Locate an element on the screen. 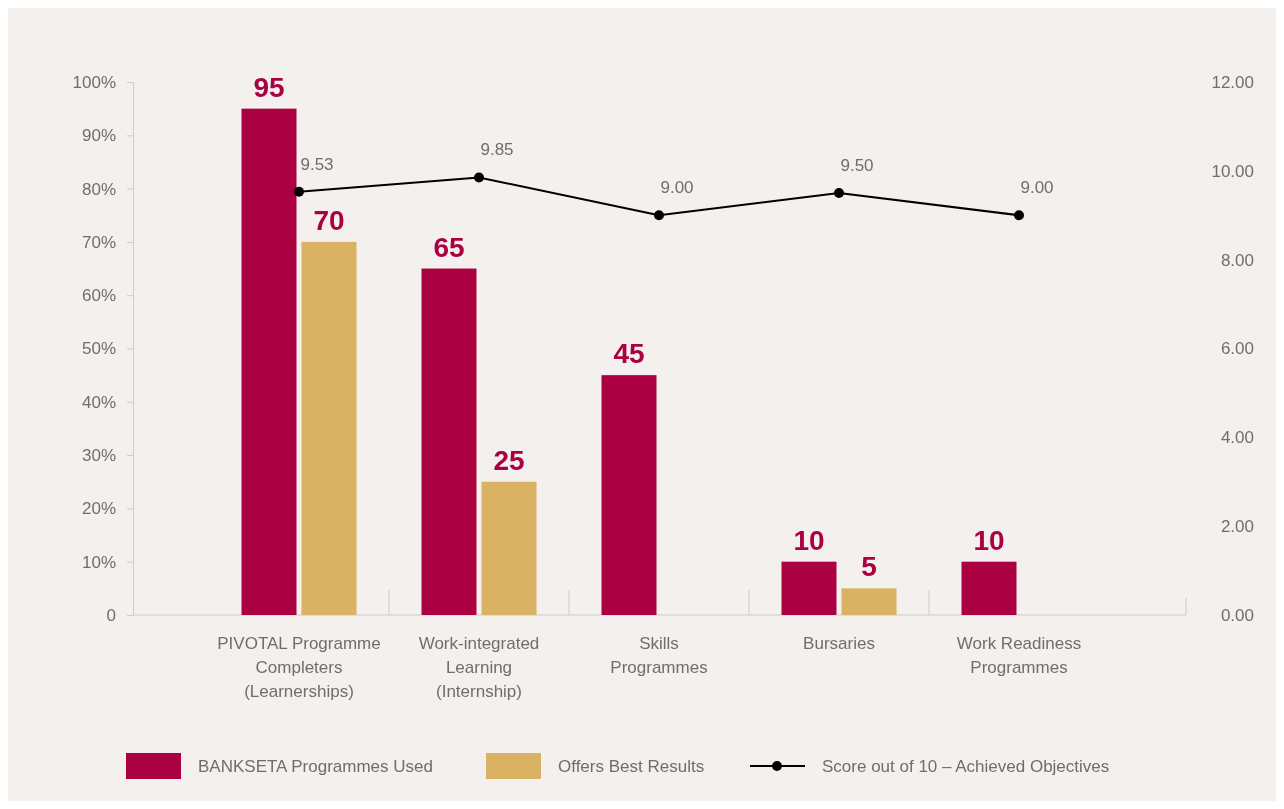  y2-tick-label: 0.00 is located at coordinates (1237, 615).